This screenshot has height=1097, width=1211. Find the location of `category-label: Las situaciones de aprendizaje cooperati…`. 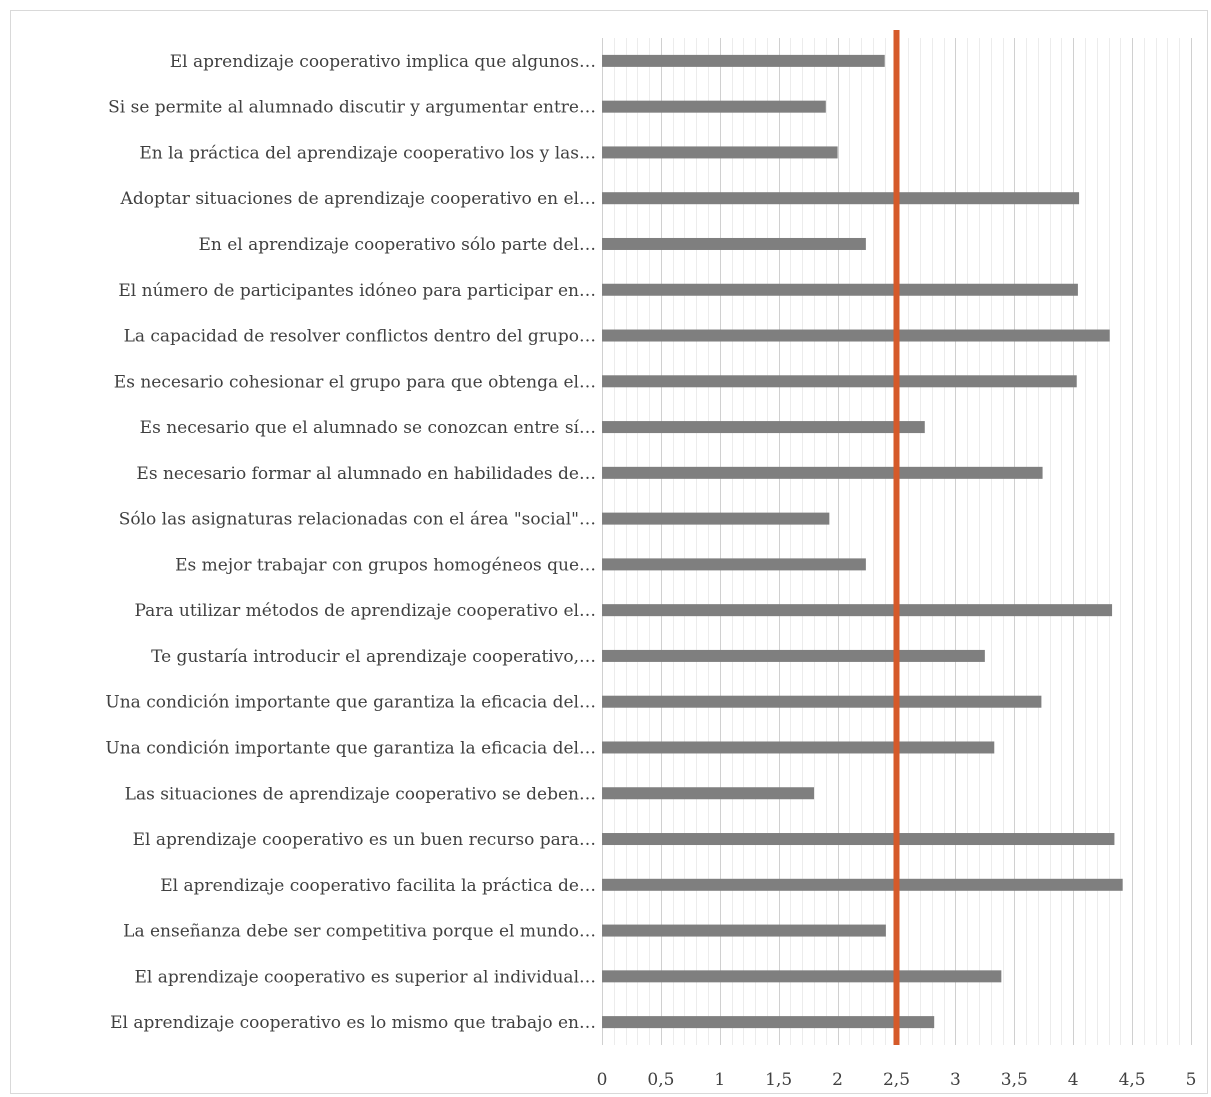

category-label: Las situaciones de aprendizaje cooperati… is located at coordinates (360, 794).